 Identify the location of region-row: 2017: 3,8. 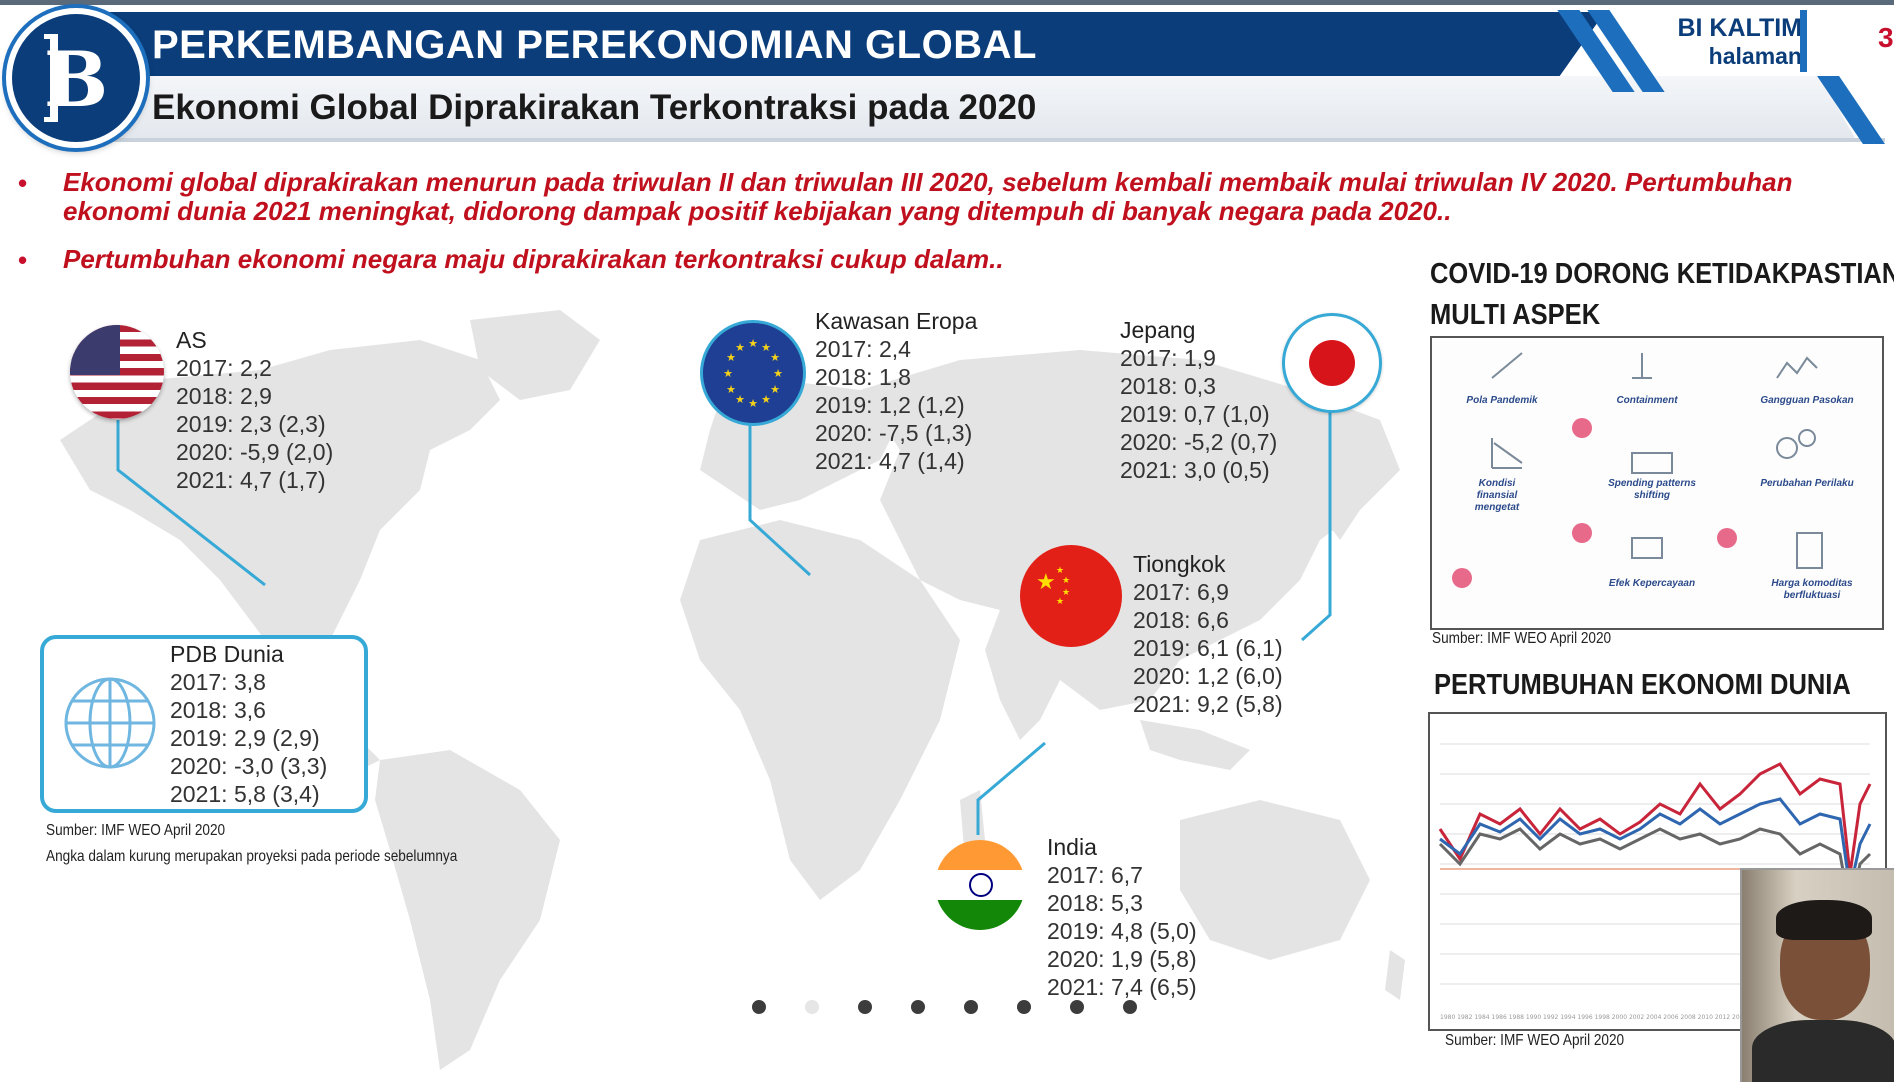
(218, 682).